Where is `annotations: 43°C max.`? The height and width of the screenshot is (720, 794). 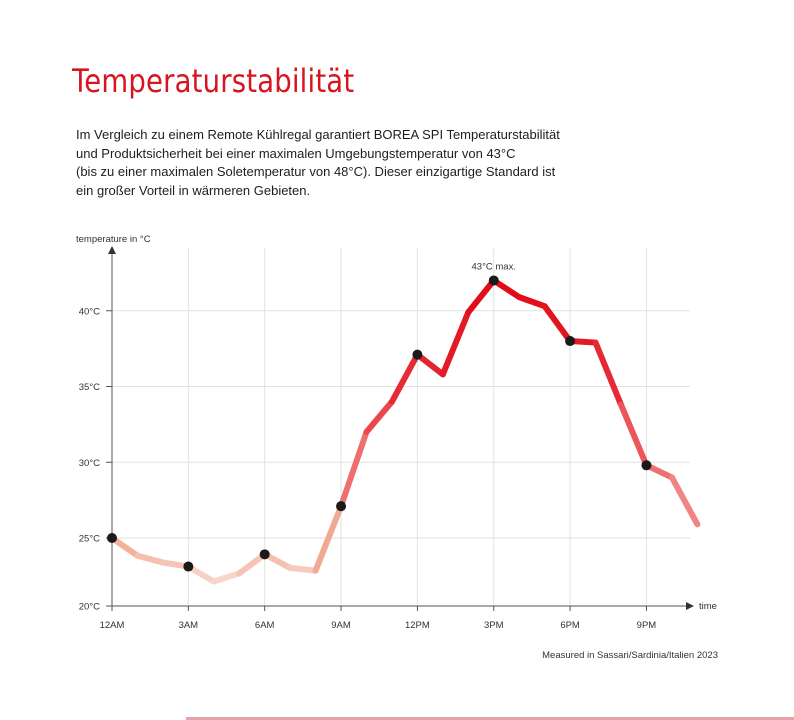 annotations: 43°C max. is located at coordinates (494, 266).